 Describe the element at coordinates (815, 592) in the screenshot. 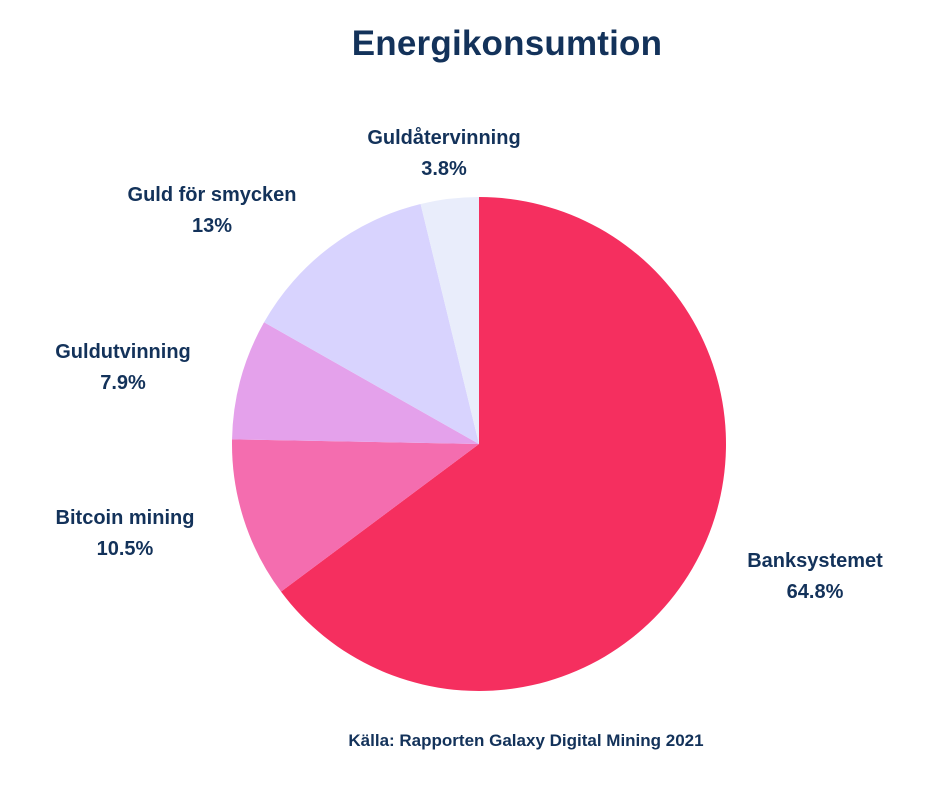

I see `slice-value: 64.8%` at that location.